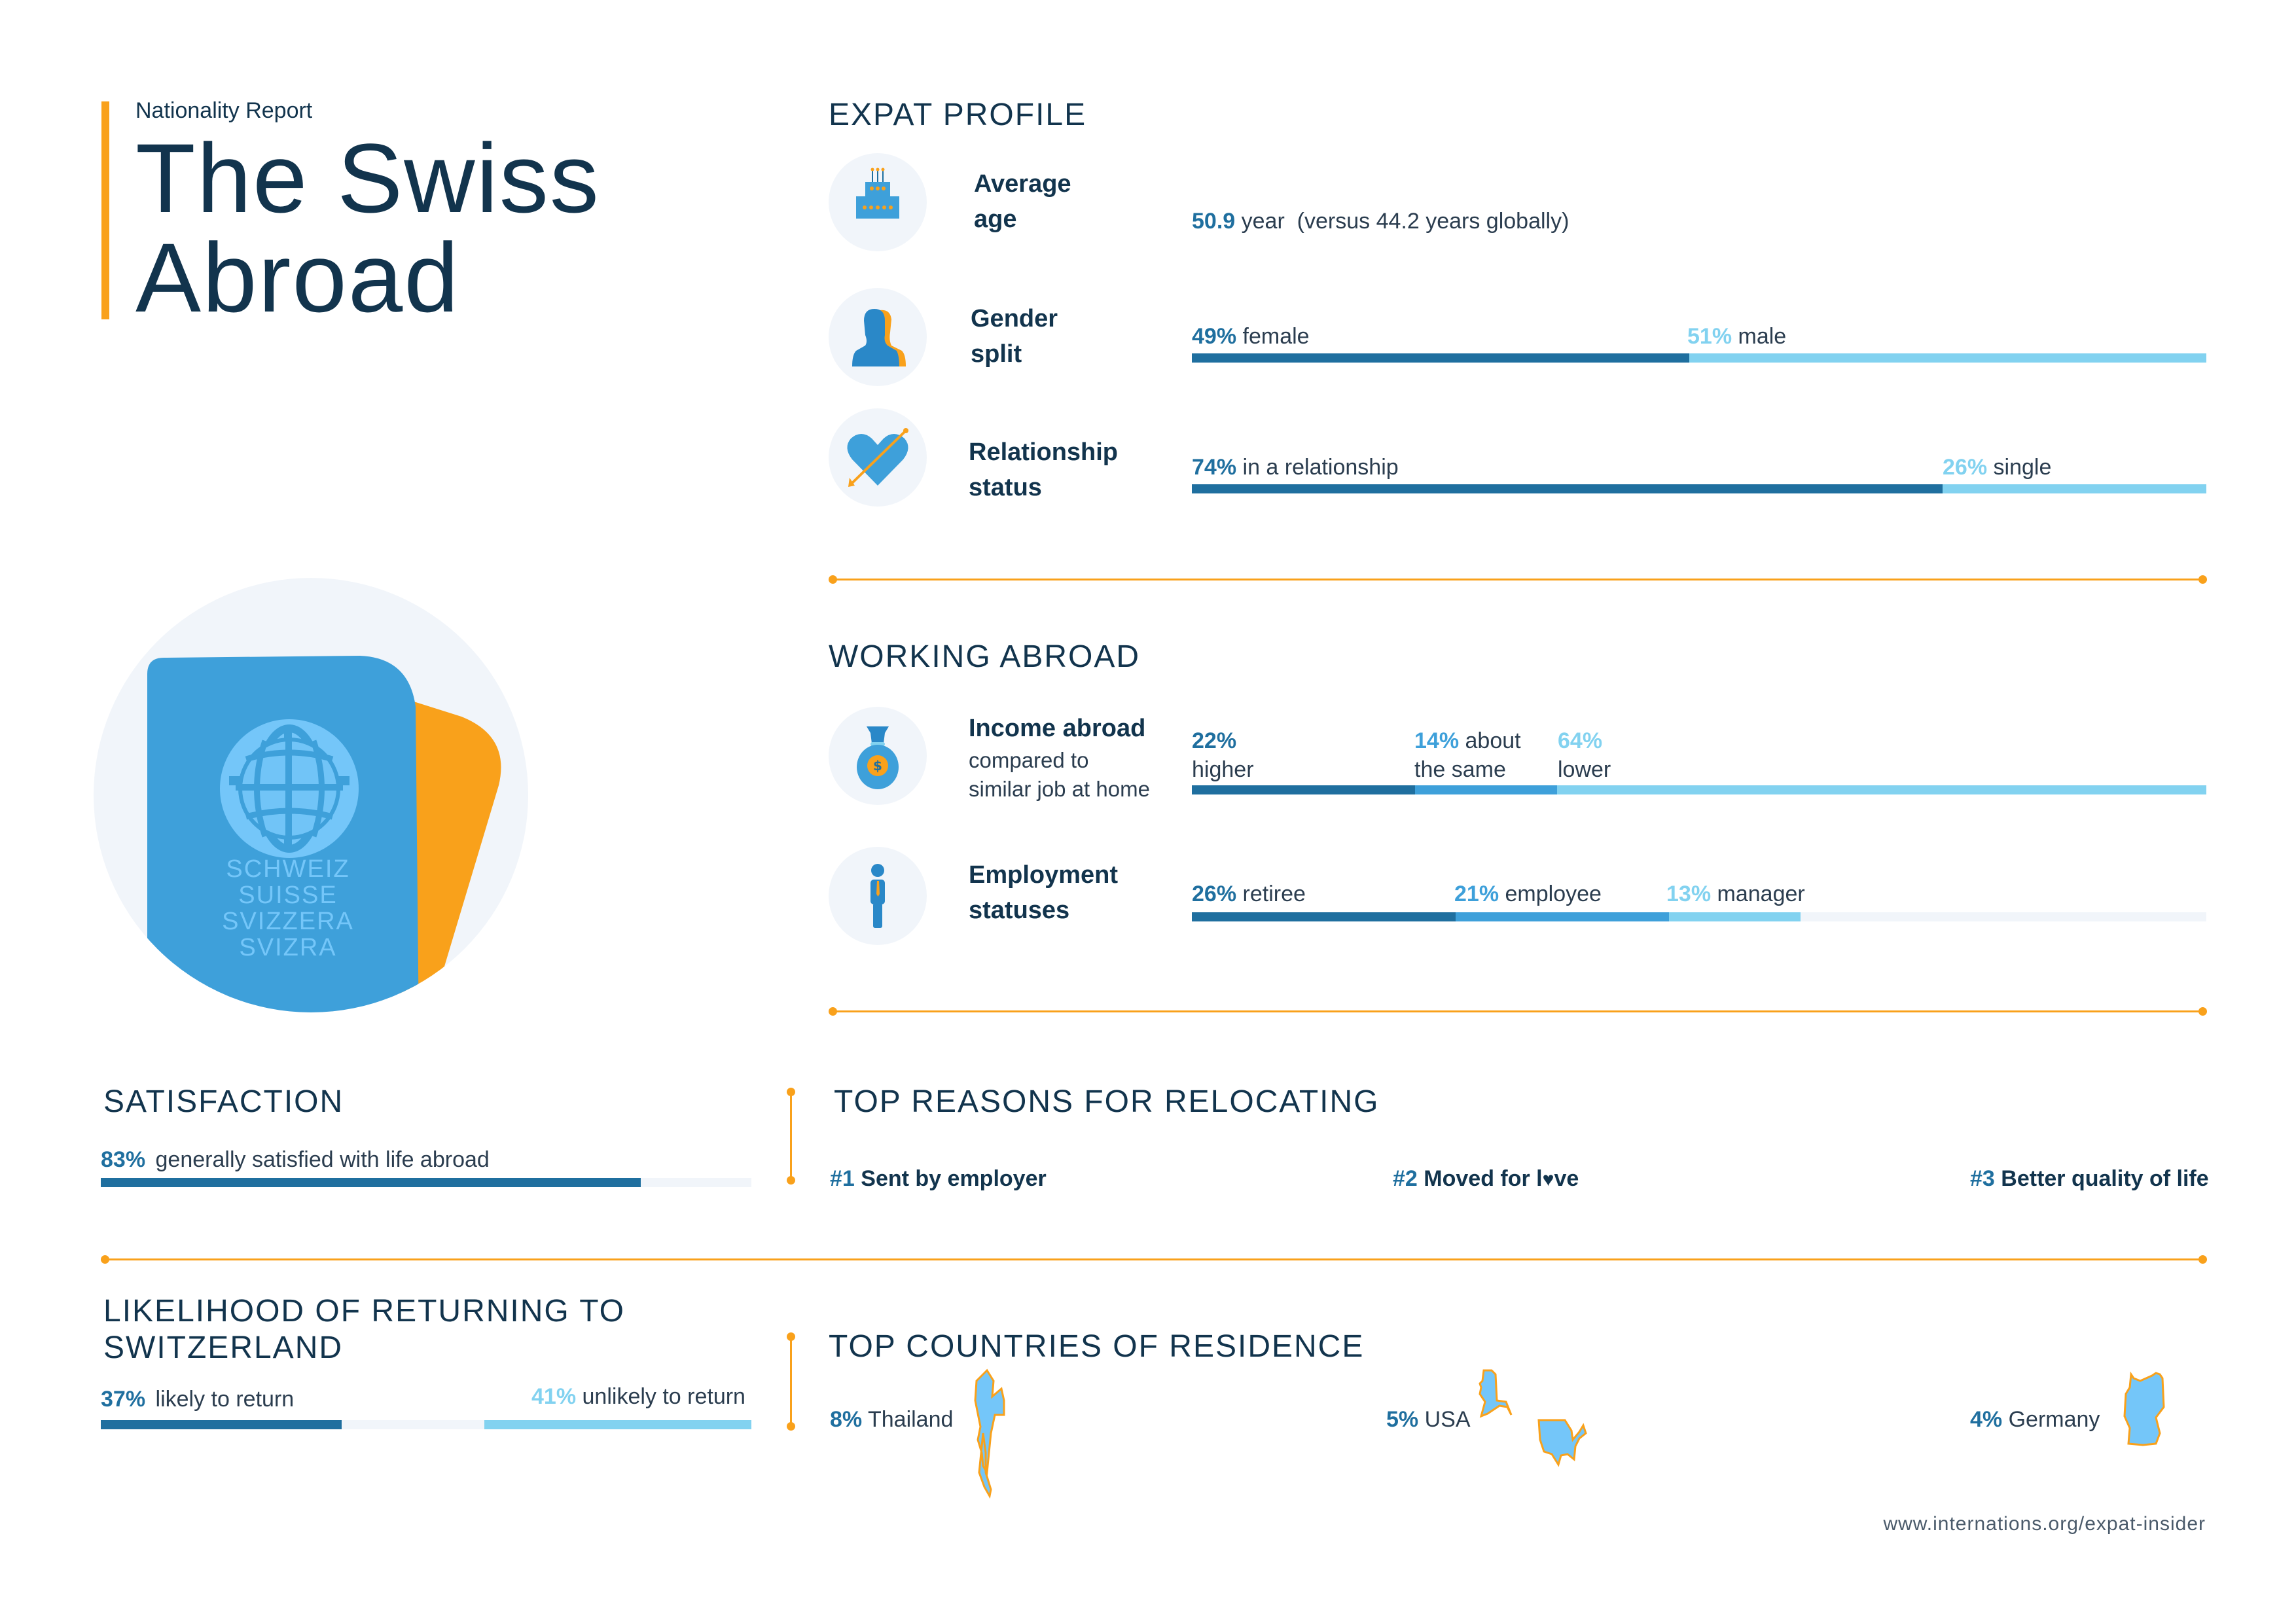  What do you see at coordinates (878, 202) in the screenshot?
I see `age-icon-circle` at bounding box center [878, 202].